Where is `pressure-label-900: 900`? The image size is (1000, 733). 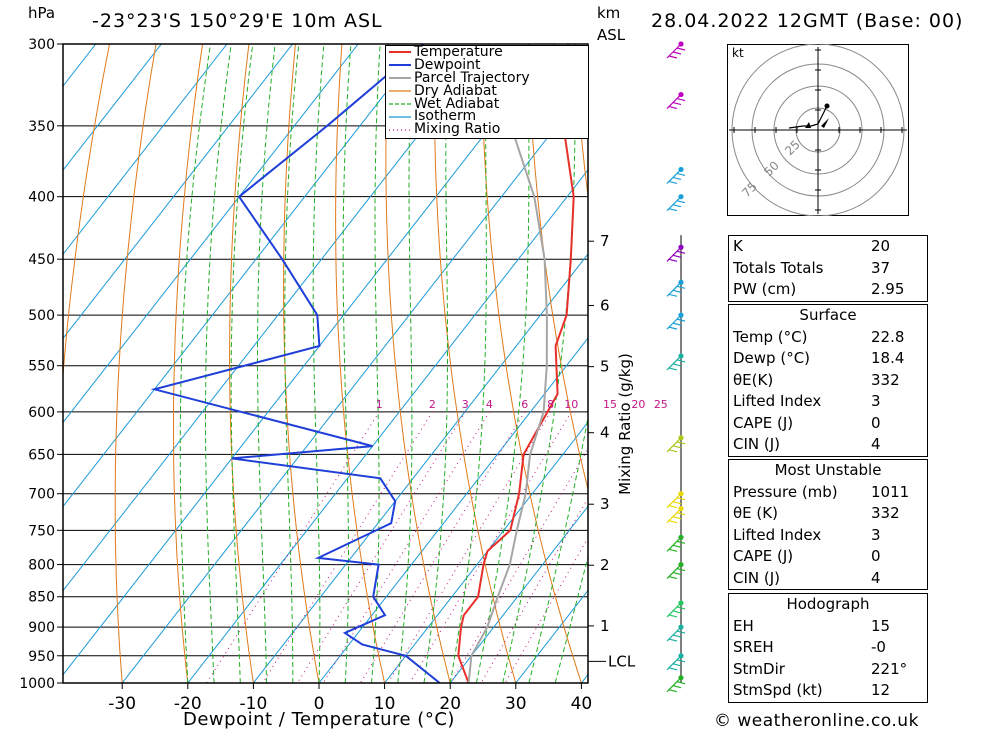 pressure-label-900: 900 is located at coordinates (41, 628).